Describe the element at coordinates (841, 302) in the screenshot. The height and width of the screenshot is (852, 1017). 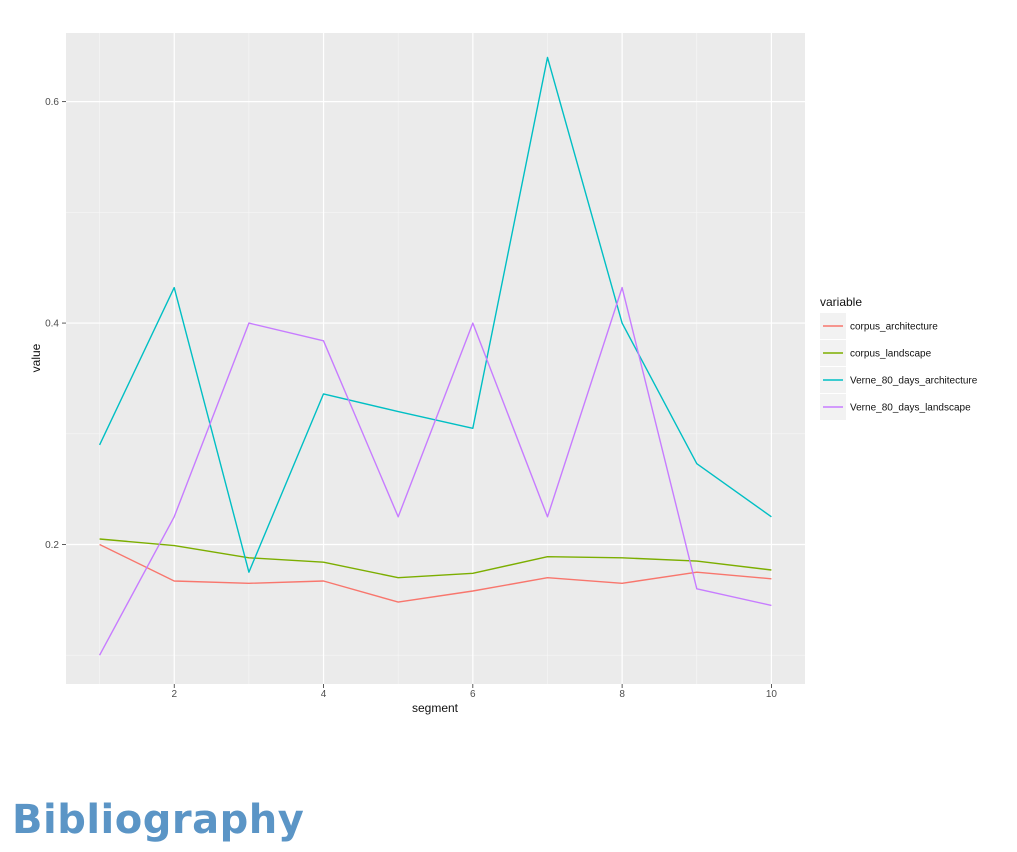
I see `legend-title: variable` at that location.